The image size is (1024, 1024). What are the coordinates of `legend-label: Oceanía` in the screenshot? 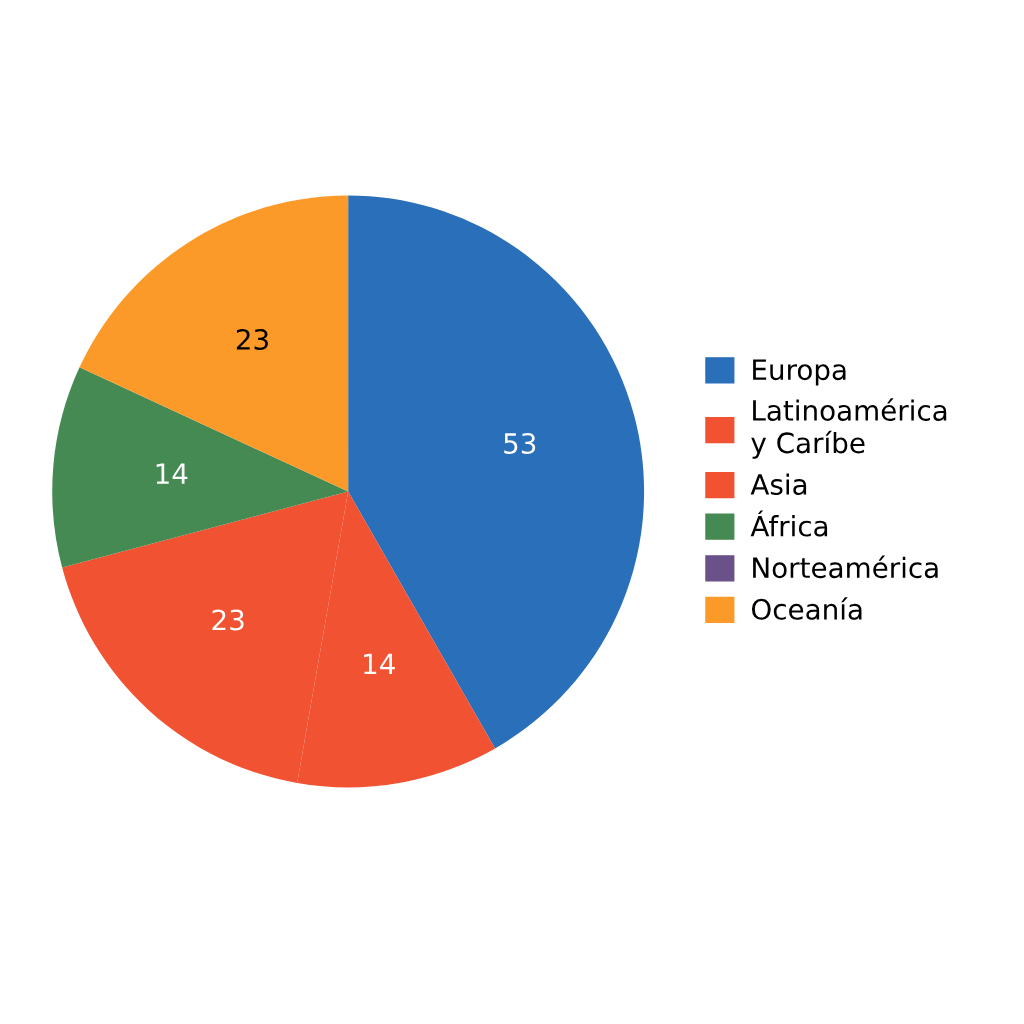 It's located at (806, 608).